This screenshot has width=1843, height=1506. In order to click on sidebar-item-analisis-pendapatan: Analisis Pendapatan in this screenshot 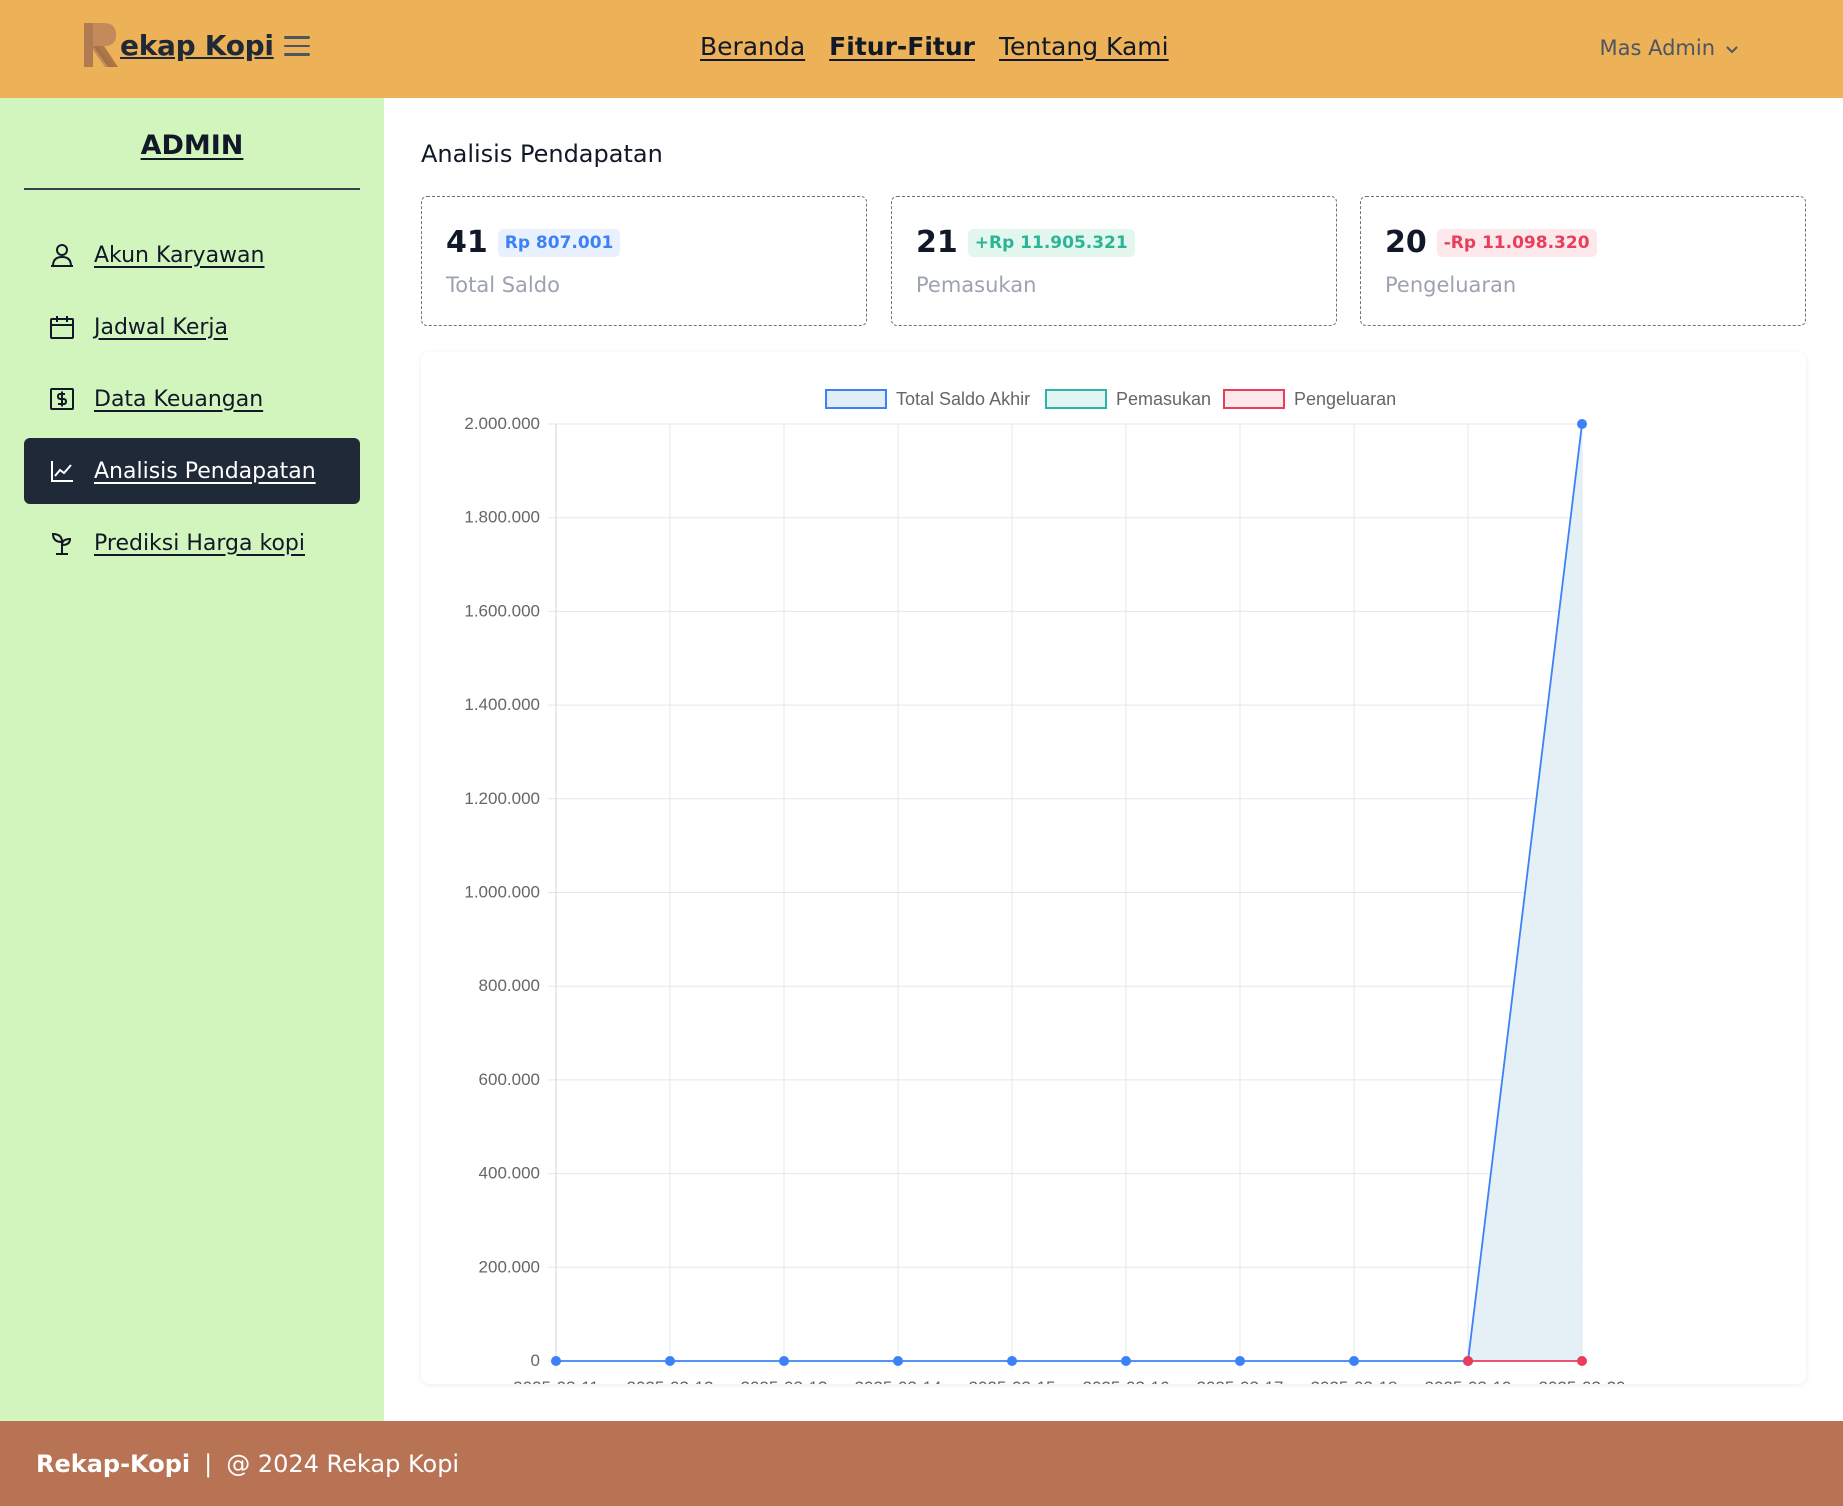, I will do `click(192, 471)`.